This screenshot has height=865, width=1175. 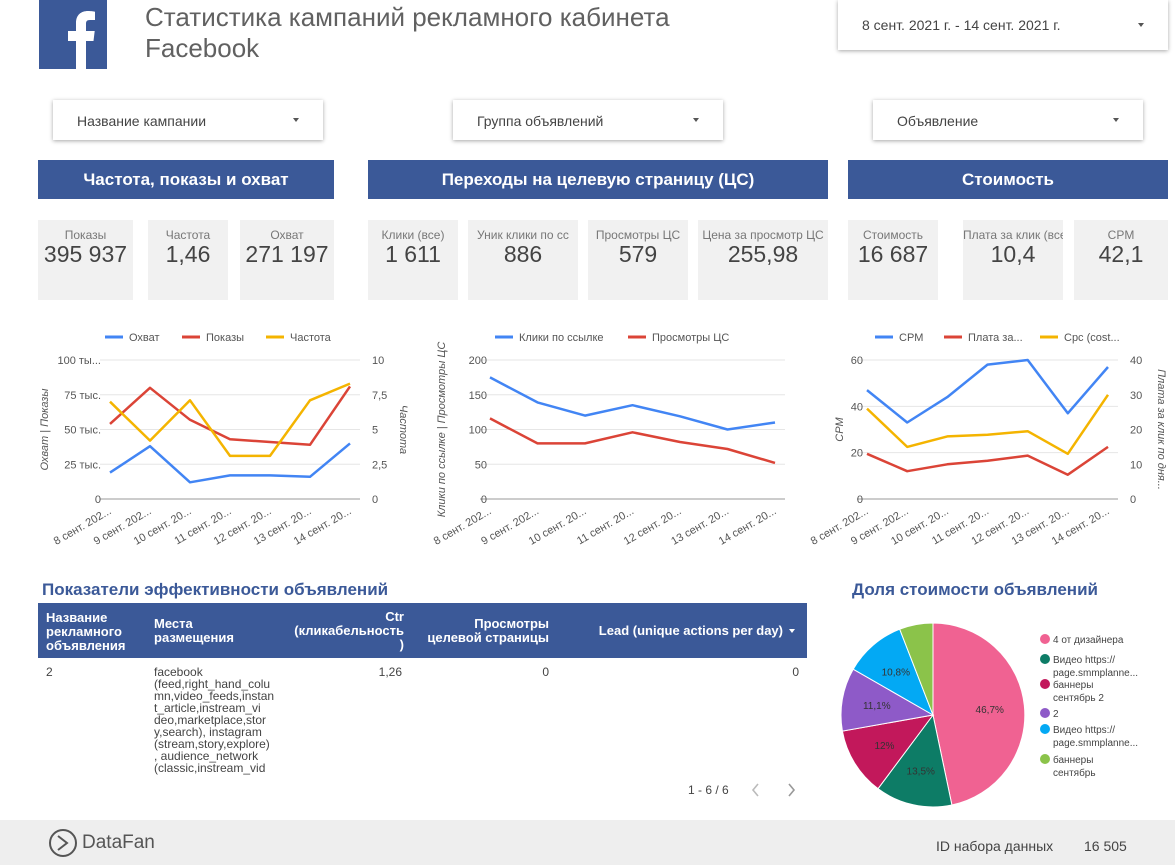 I want to click on y-tick-label: 75 тыс., so click(x=82, y=396).